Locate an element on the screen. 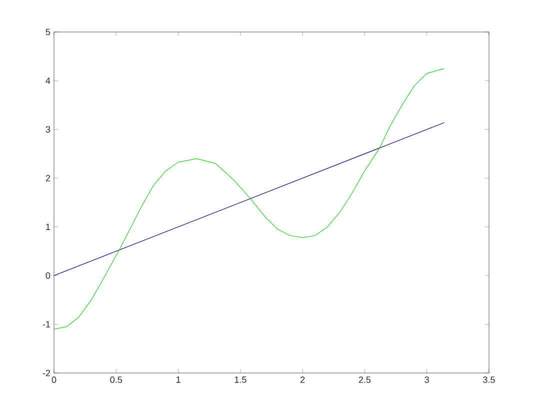  y-tick-label: 1 is located at coordinates (48, 227).